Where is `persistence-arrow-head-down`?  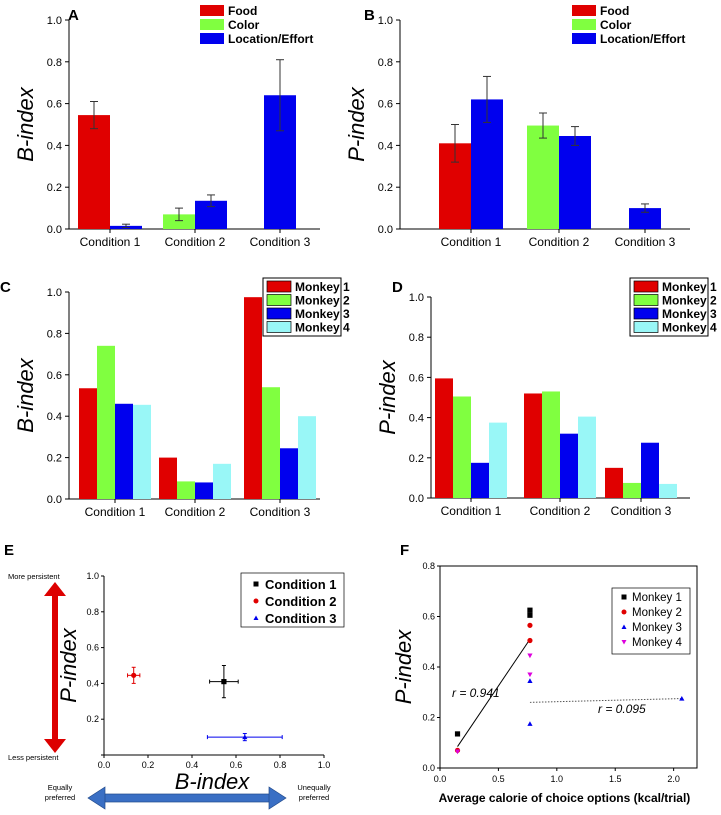
persistence-arrow-head-down is located at coordinates (55, 746).